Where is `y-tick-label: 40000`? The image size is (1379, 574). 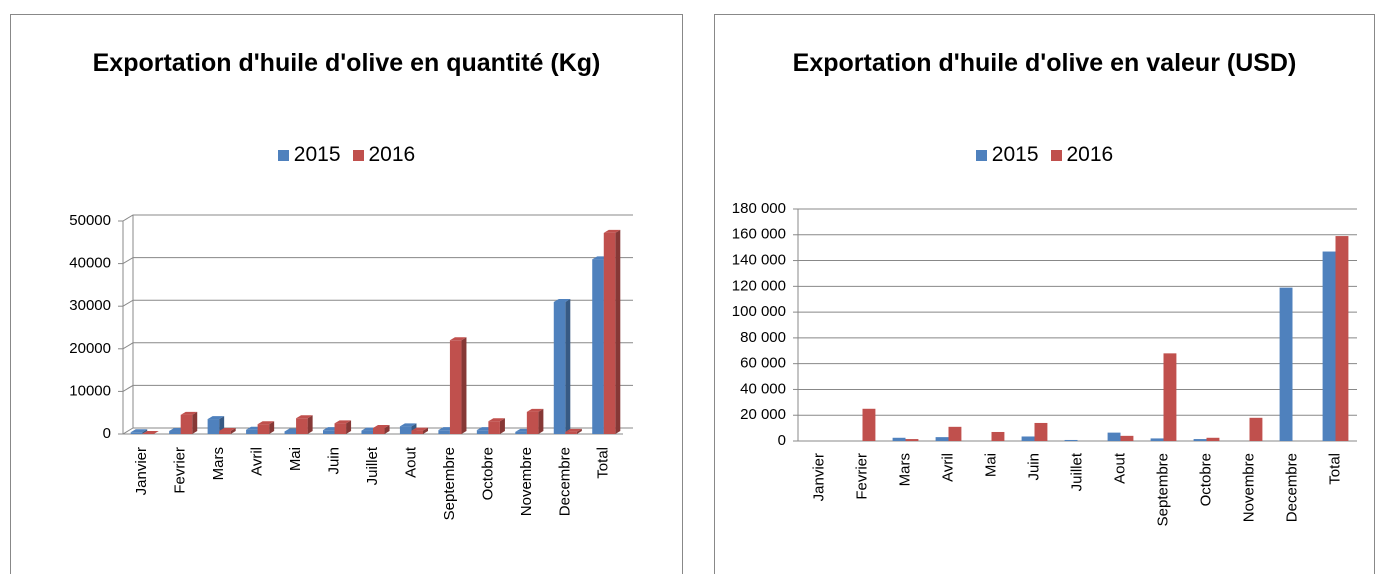 y-tick-label: 40000 is located at coordinates (90, 263).